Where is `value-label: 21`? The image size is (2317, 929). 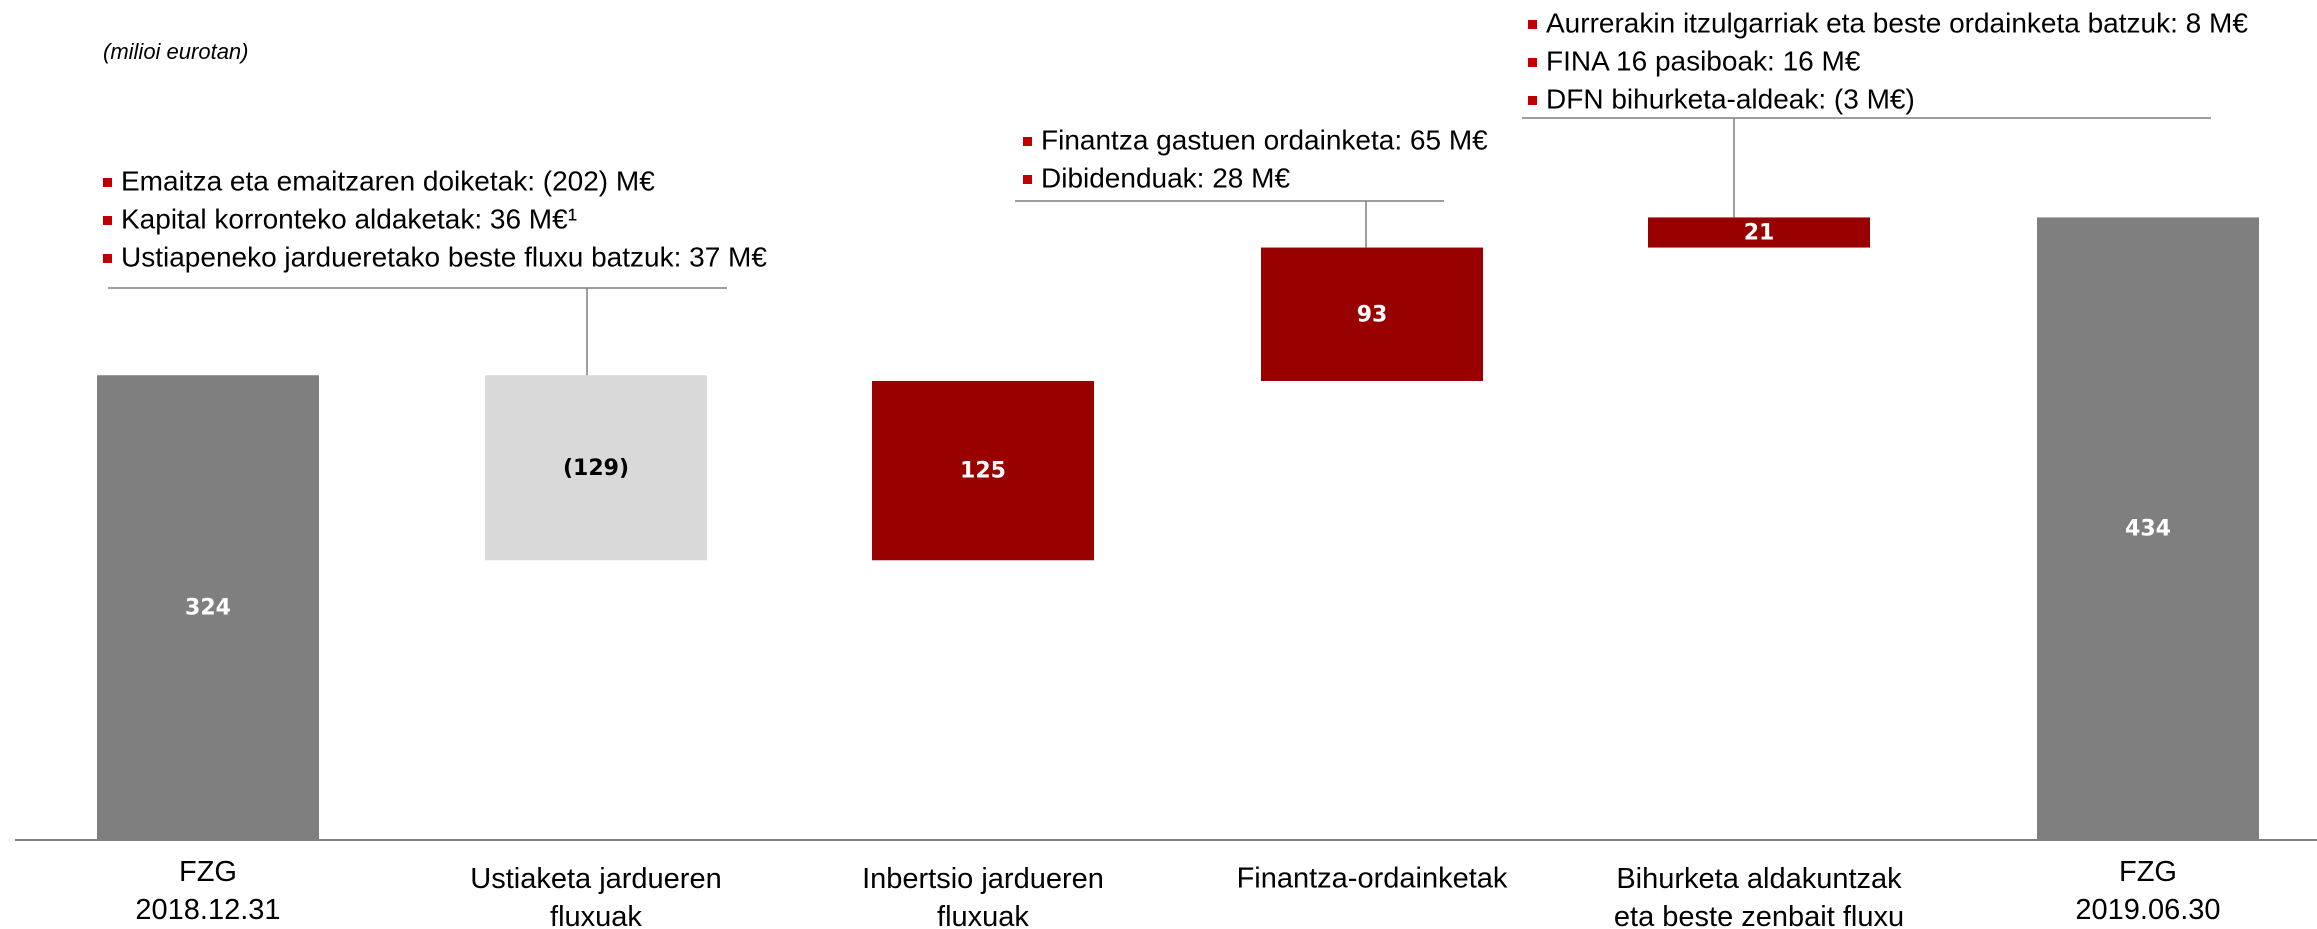
value-label: 21 is located at coordinates (1759, 232).